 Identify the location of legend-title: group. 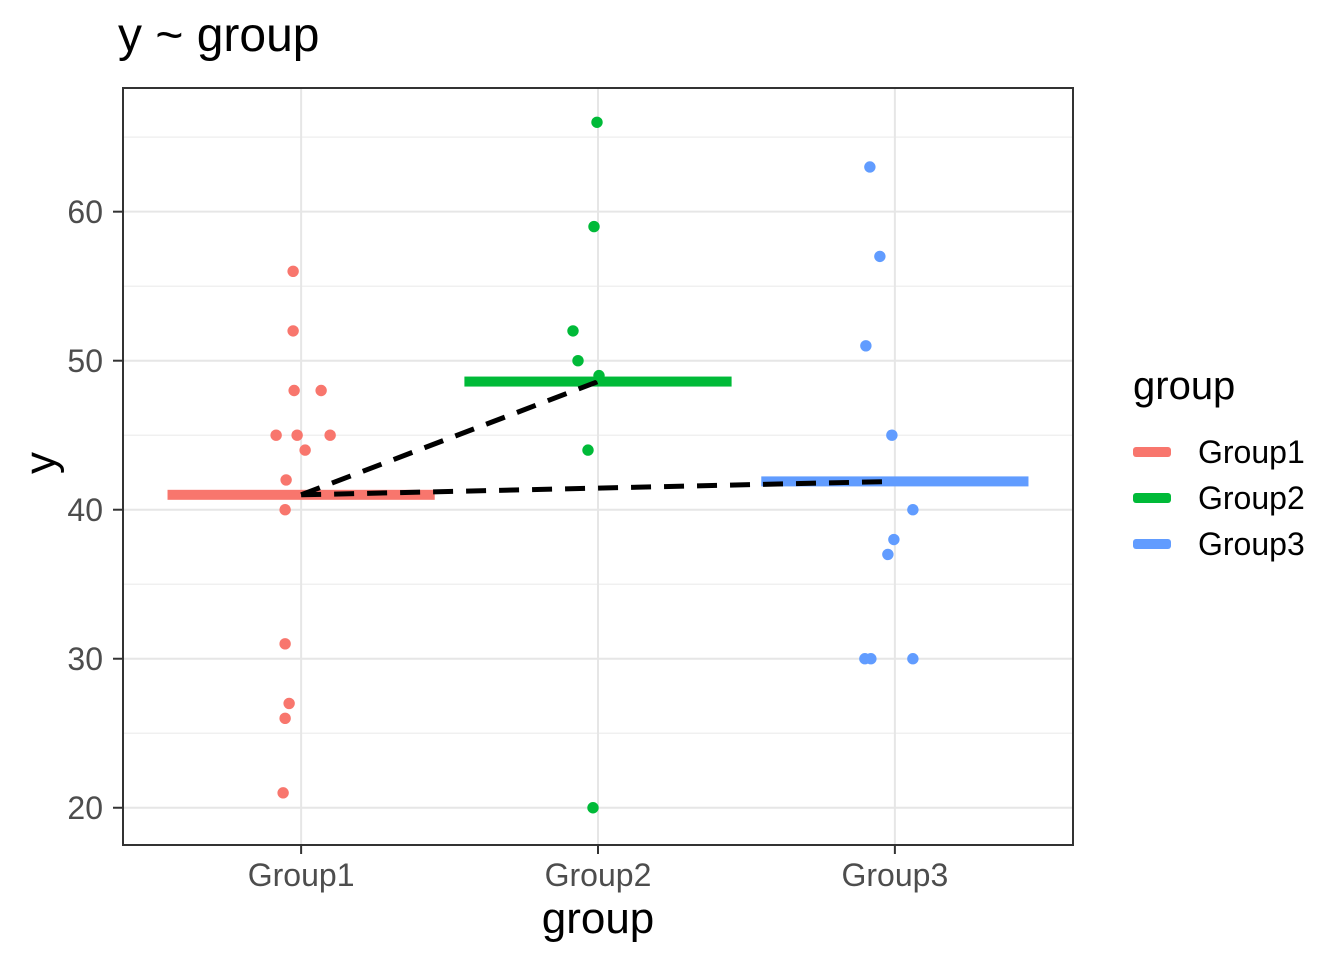
(1184, 386).